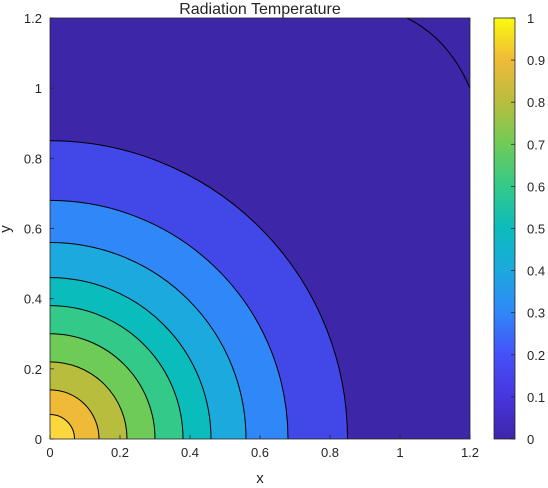  I want to click on x-tick-label: 0, so click(49, 452).